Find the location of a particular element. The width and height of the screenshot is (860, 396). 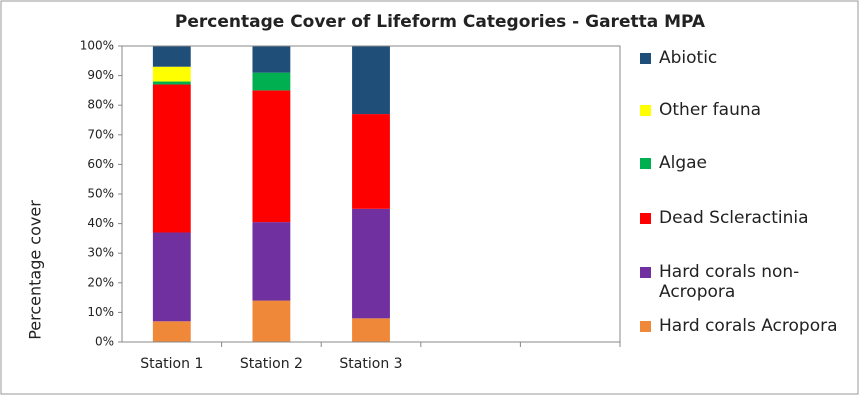

legend-label: Hard corals Acropora is located at coordinates (748, 326).